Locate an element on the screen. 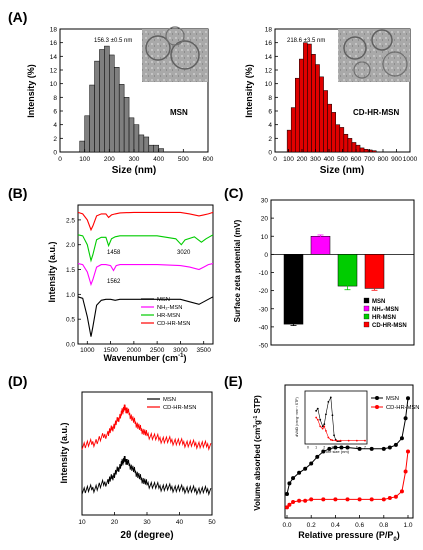 This screenshot has height=550, width=423. y-tick-label: 16 is located at coordinates (54, 43).